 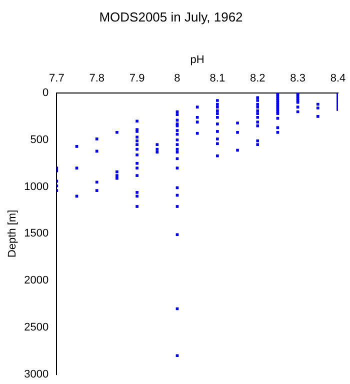 I want to click on y-tick-label: 500, so click(x=39, y=140).